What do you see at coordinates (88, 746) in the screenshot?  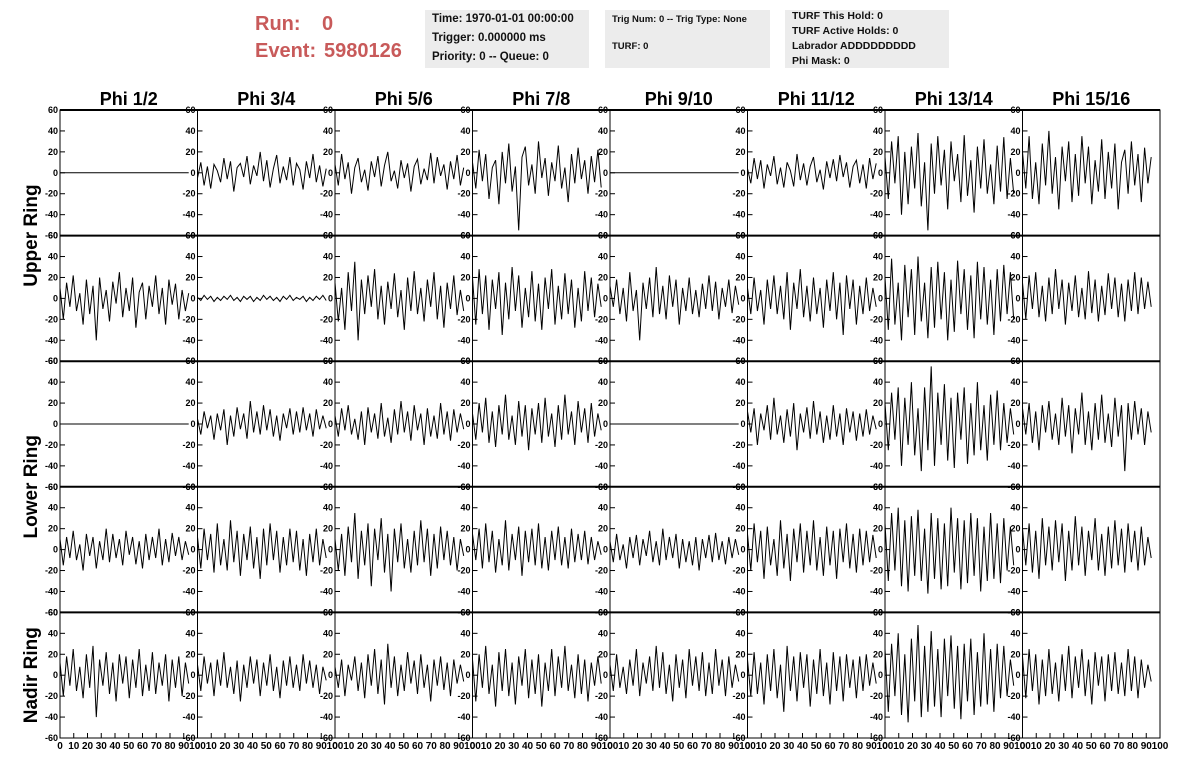 I see `x-tick-label: 20` at bounding box center [88, 746].